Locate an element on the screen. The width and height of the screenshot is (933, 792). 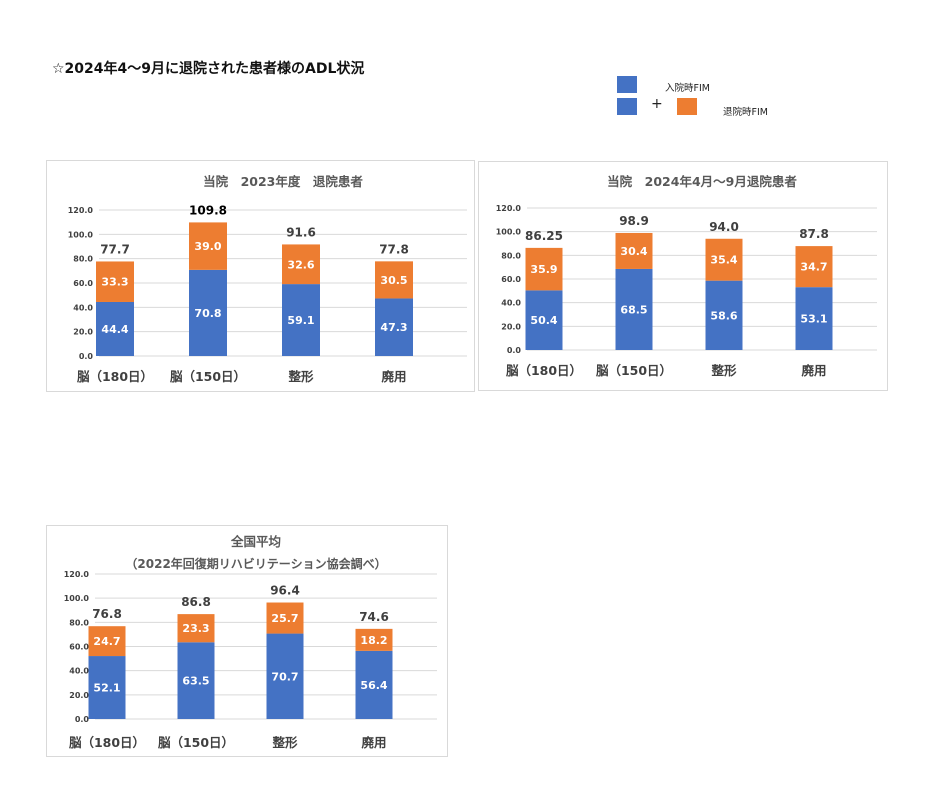
chart-national-title: 全国平均 is located at coordinates (255, 541).